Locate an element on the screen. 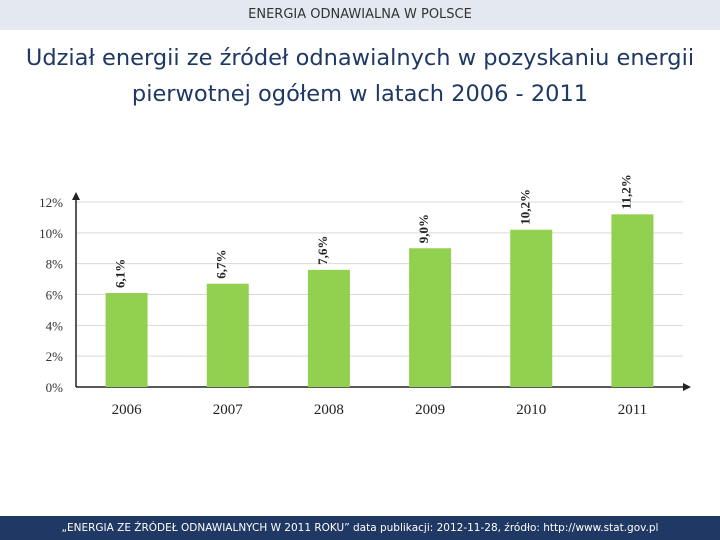 This screenshot has height=540, width=720. data-label: 11,2% is located at coordinates (625, 191).